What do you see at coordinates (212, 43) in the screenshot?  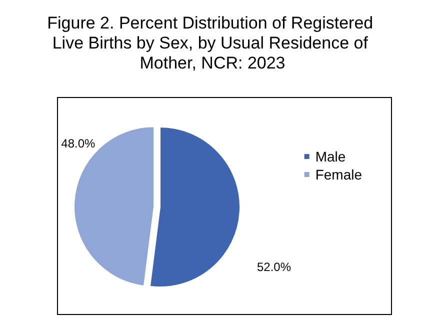 I see `chart-title: Figure 2. Percent Distribution of Registered Live Births by Sex, by Usual Residence of Mother, NCR: 2023` at bounding box center [212, 43].